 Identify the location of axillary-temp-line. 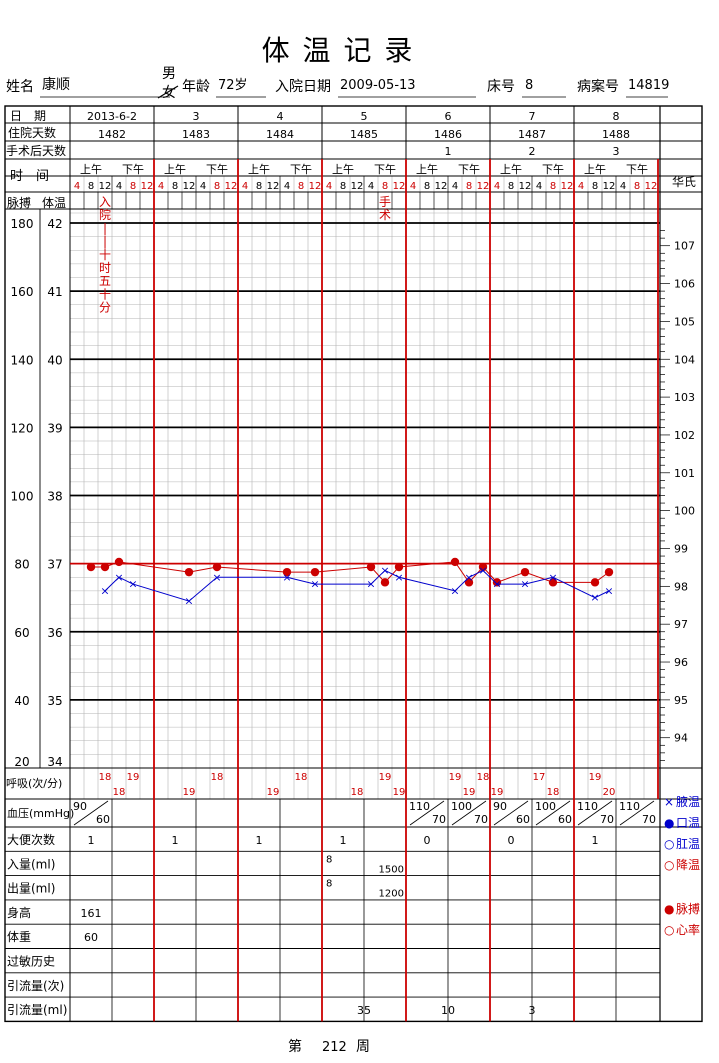
(357, 585).